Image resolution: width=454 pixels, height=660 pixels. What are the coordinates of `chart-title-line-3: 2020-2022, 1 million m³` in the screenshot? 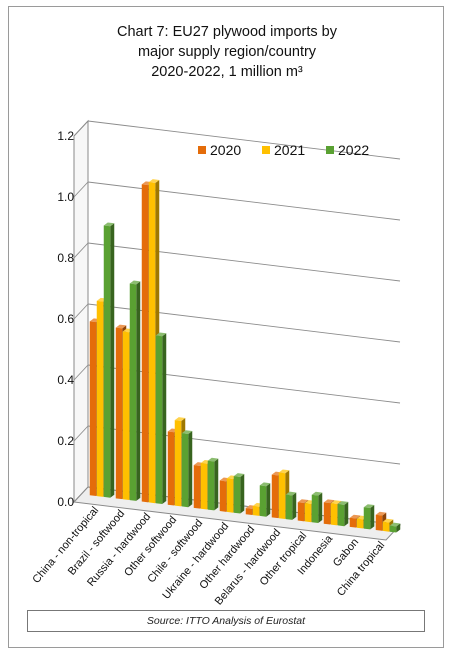 It's located at (227, 72).